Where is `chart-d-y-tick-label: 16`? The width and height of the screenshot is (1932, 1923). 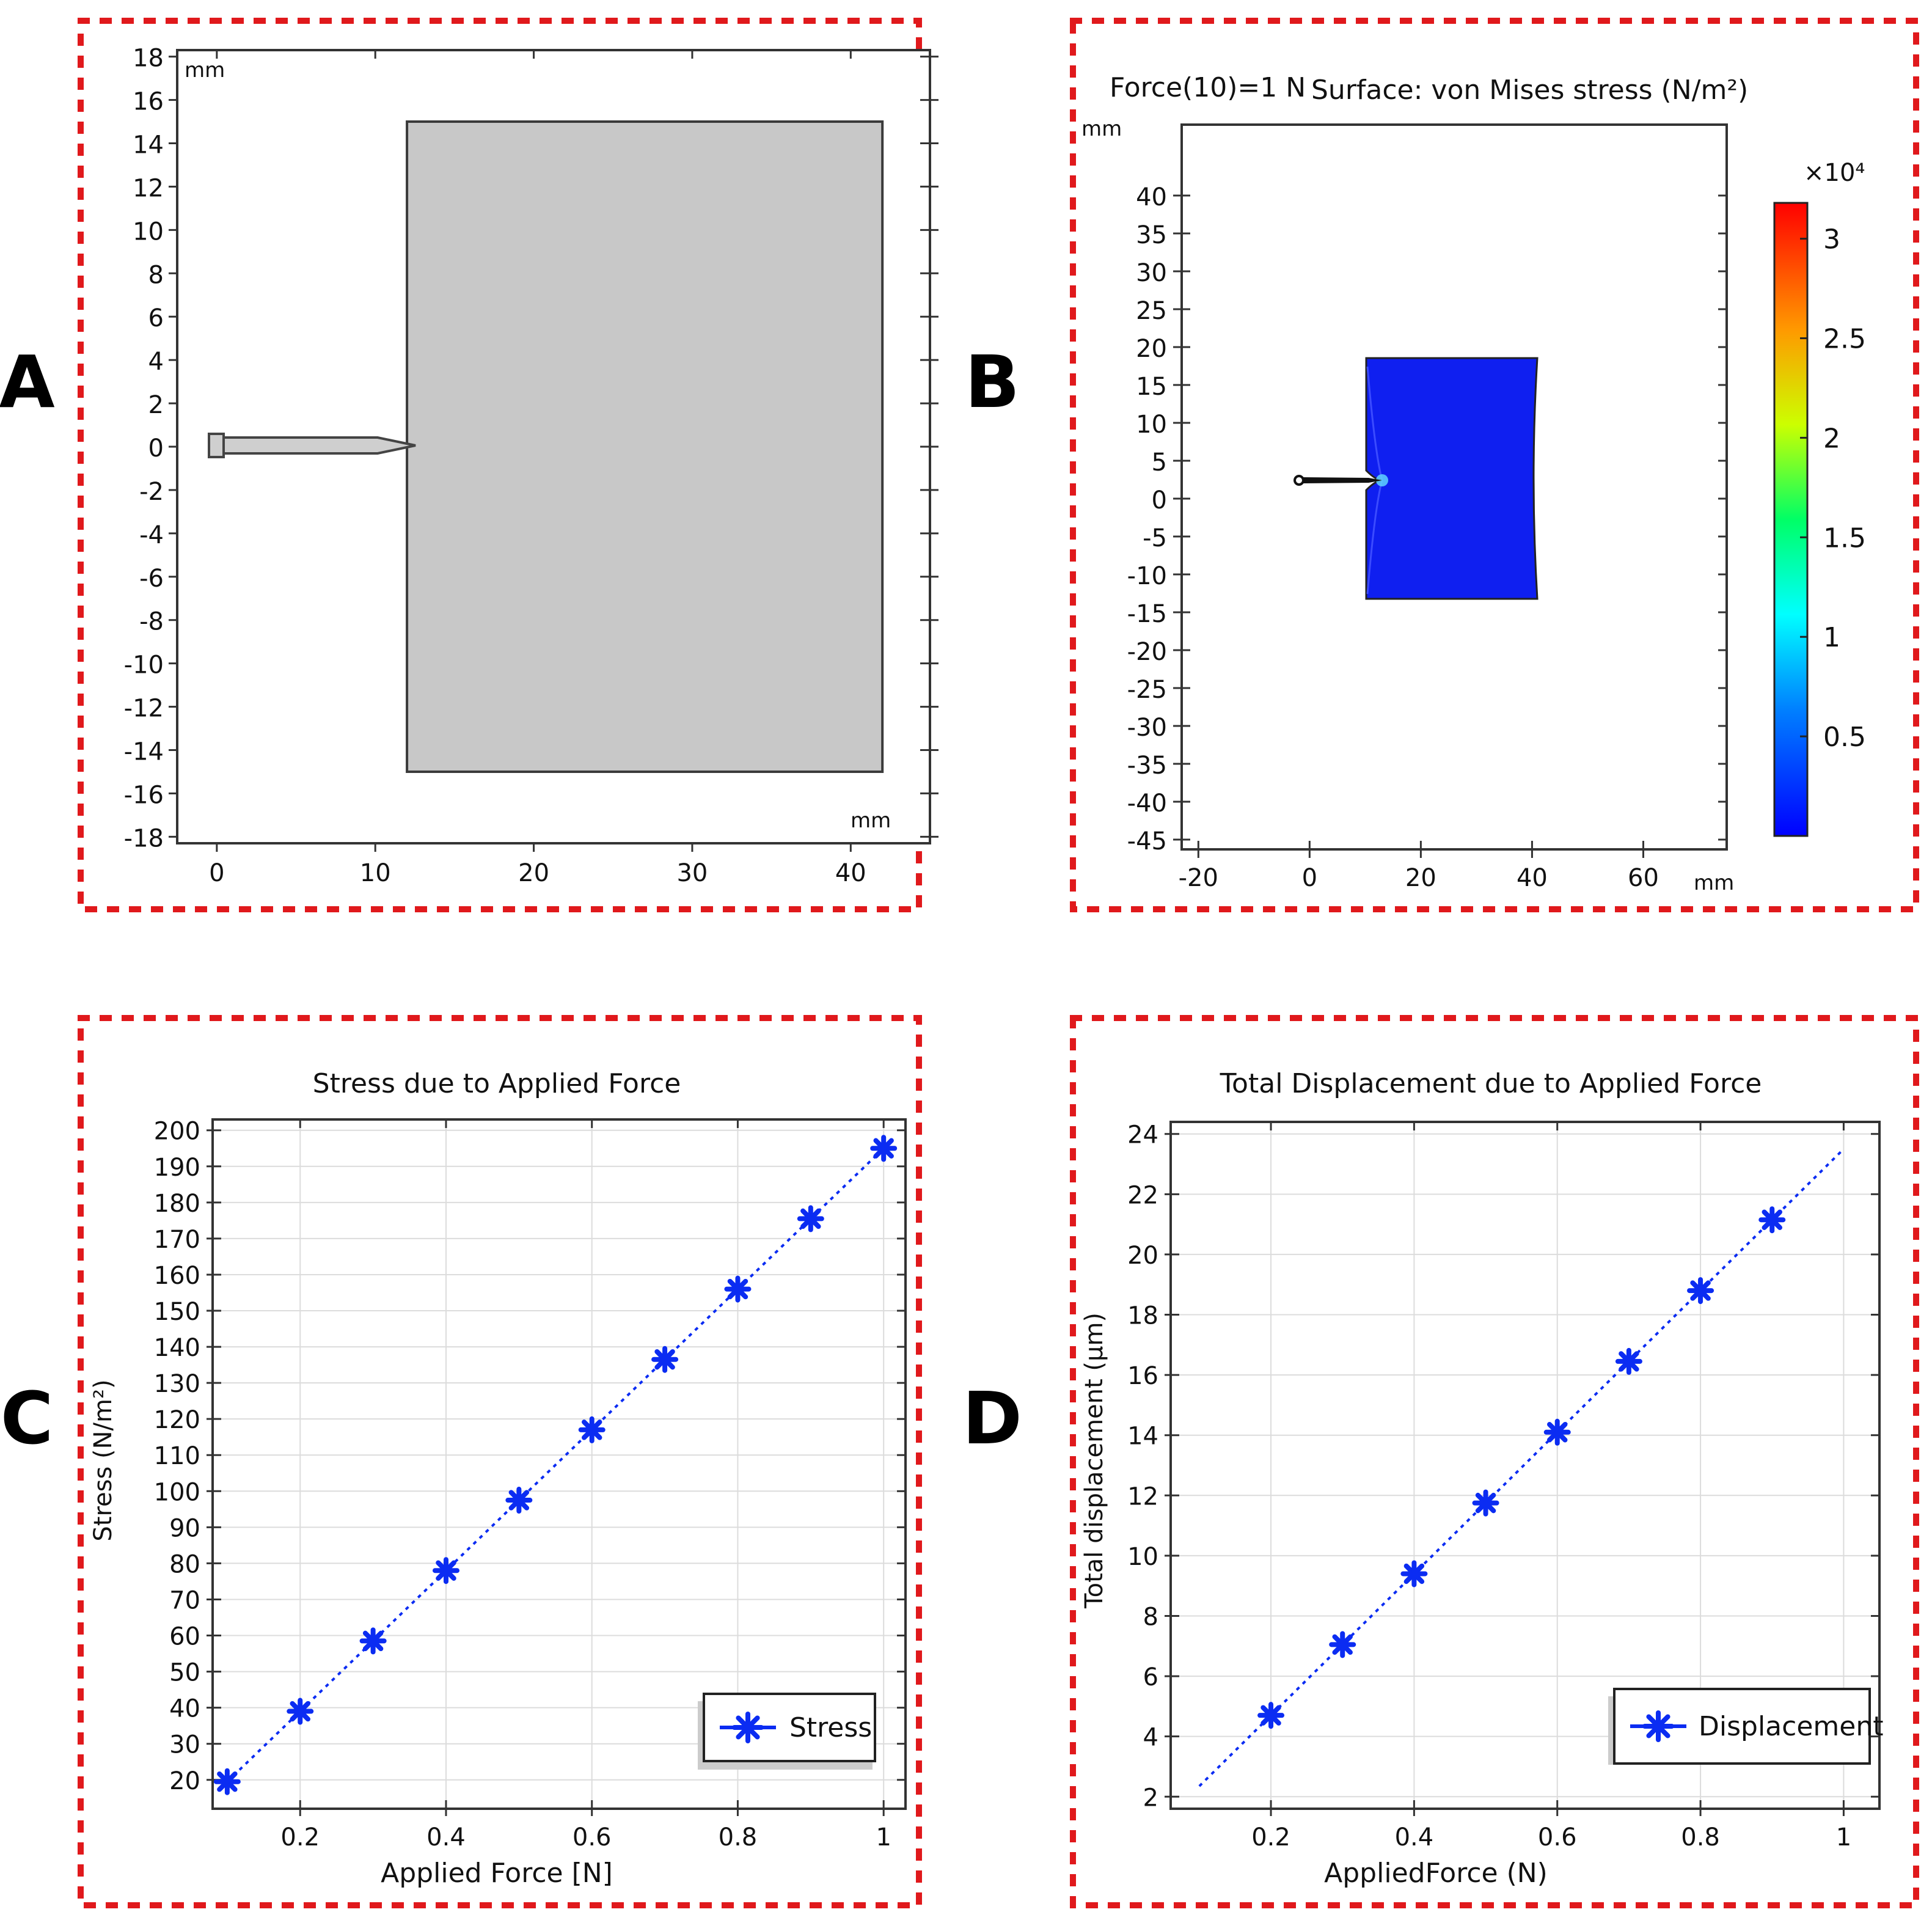 chart-d-y-tick-label: 16 is located at coordinates (1142, 1376).